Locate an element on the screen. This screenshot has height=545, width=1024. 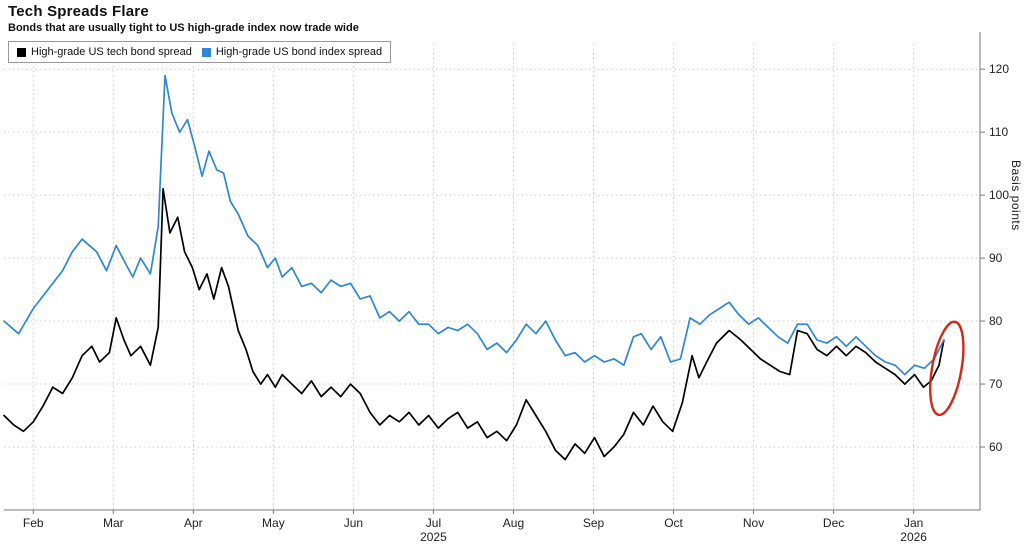
x-tick-label: Aug is located at coordinates (513, 523).